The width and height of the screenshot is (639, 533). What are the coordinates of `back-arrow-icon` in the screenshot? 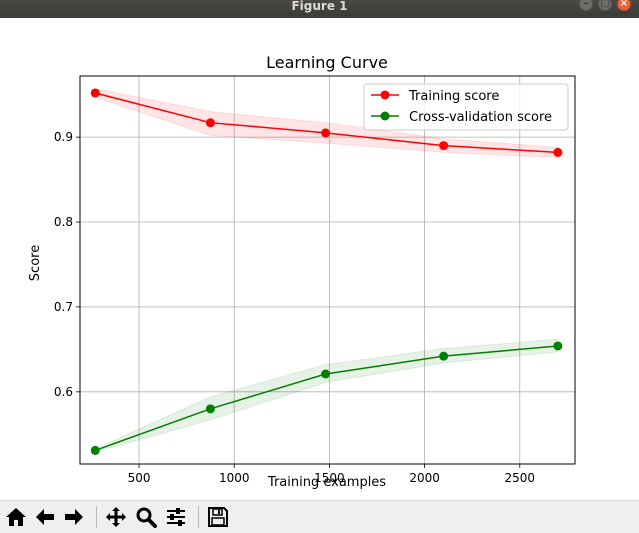 It's located at (45, 517).